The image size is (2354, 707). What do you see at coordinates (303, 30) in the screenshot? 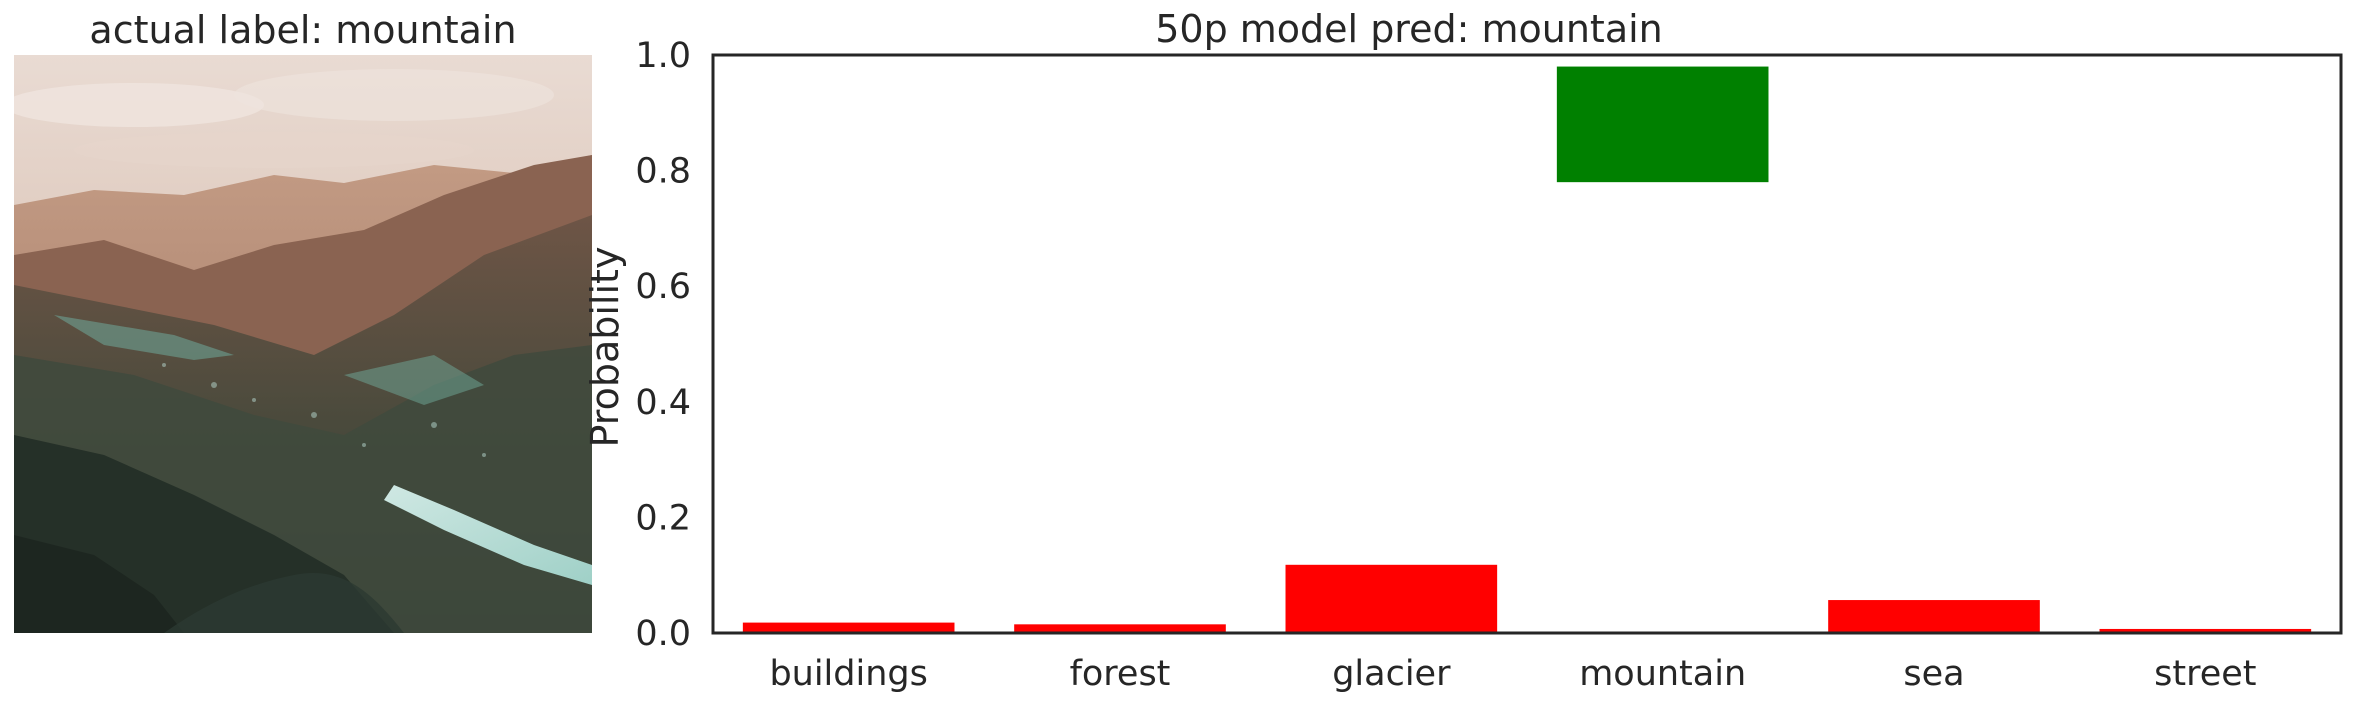
I see `image-title: actual label: mountain` at bounding box center [303, 30].